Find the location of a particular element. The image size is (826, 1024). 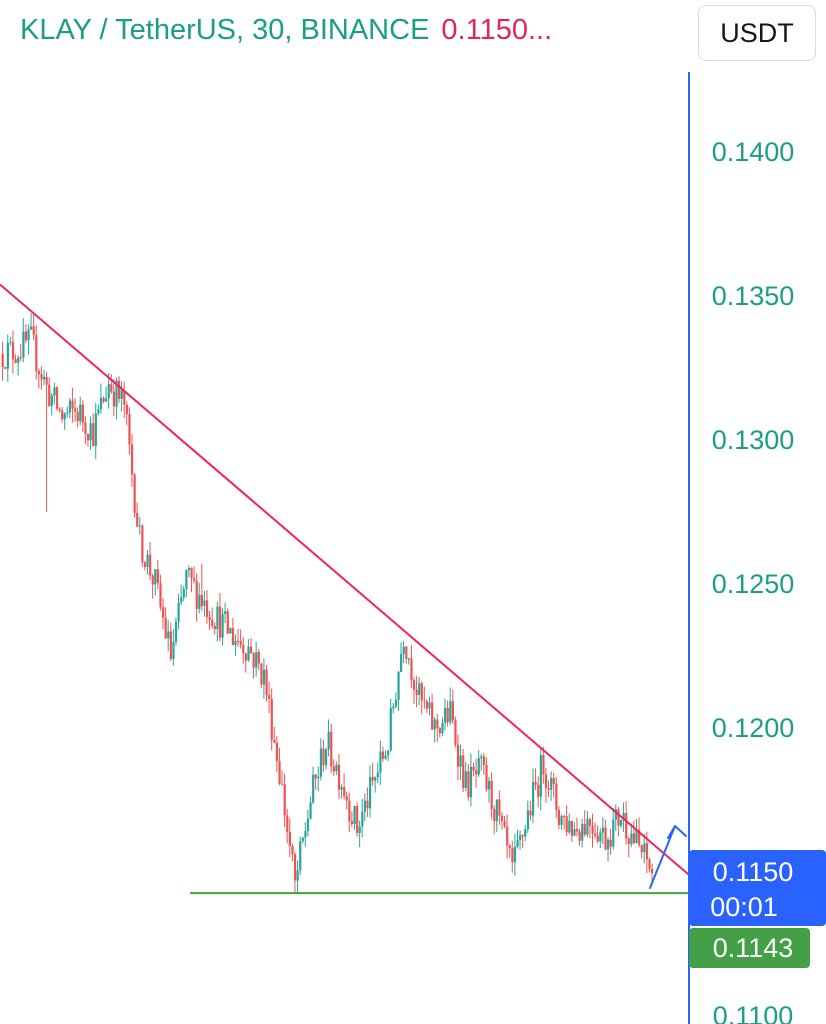

support-price-tag: 0.1143 is located at coordinates (749, 948).